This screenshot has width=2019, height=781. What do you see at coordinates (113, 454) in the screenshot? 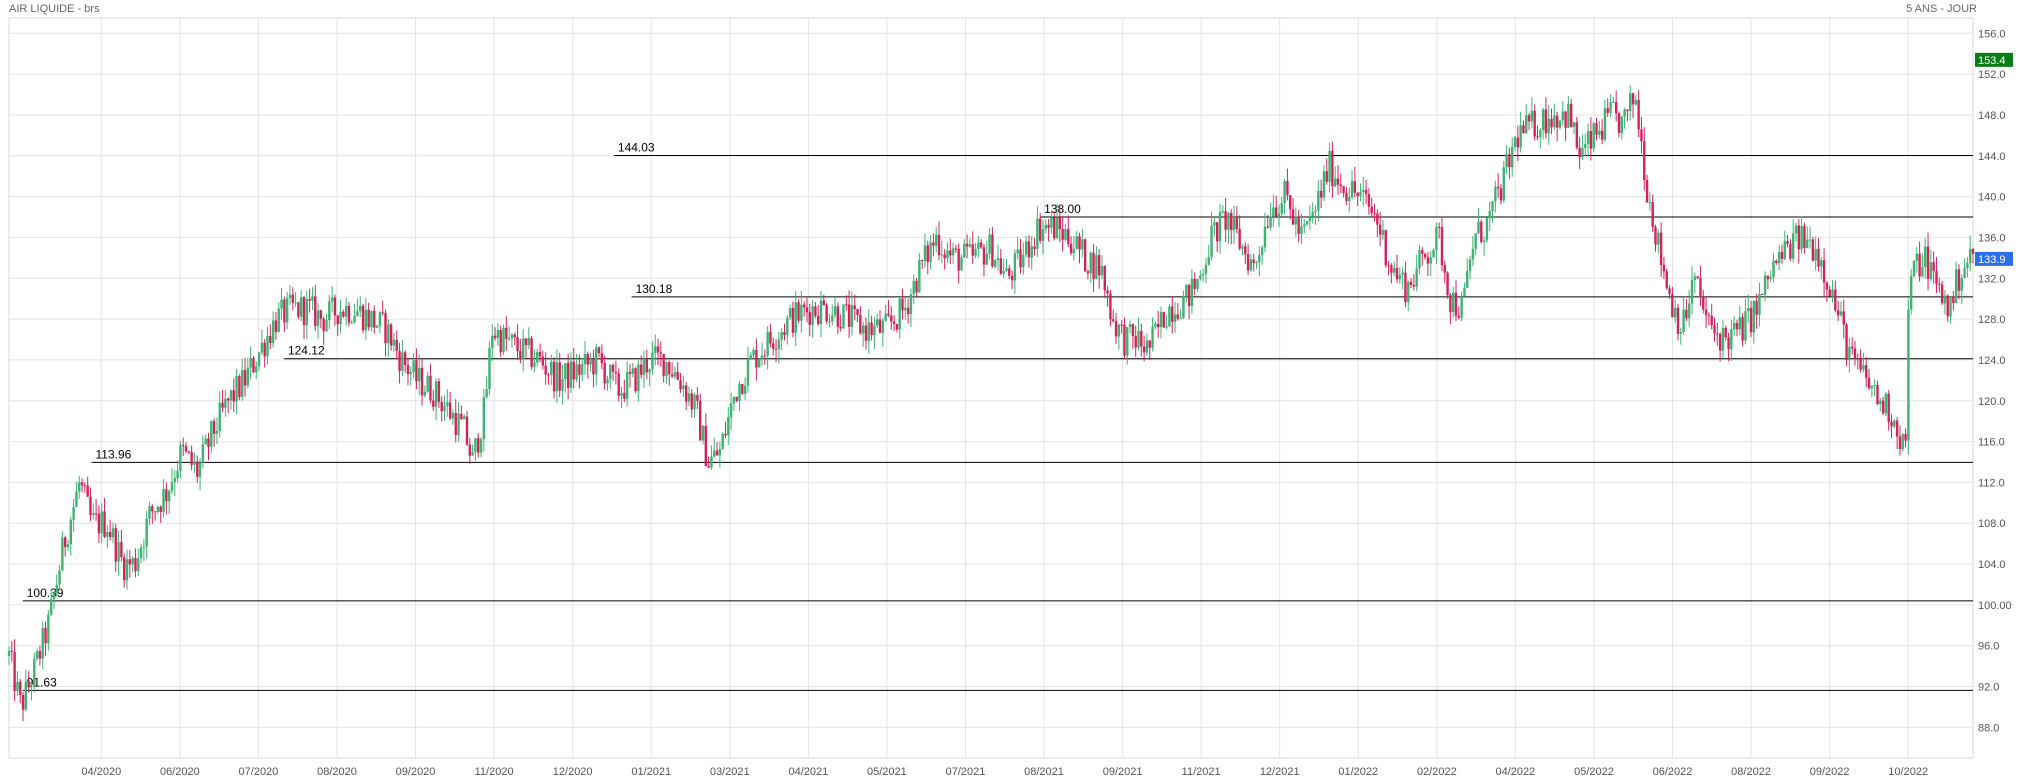
I see `level-label: 113.96` at bounding box center [113, 454].